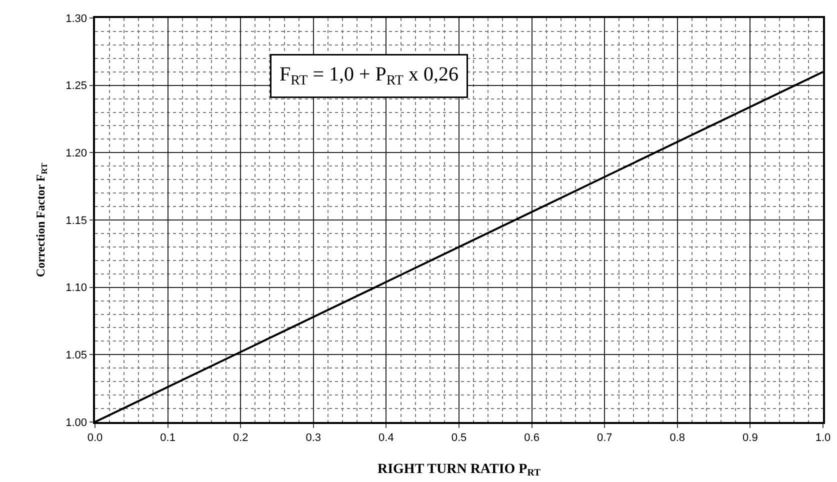 The width and height of the screenshot is (837, 482). Describe the element at coordinates (314, 438) in the screenshot. I see `x-tick-label: 0.3` at that location.